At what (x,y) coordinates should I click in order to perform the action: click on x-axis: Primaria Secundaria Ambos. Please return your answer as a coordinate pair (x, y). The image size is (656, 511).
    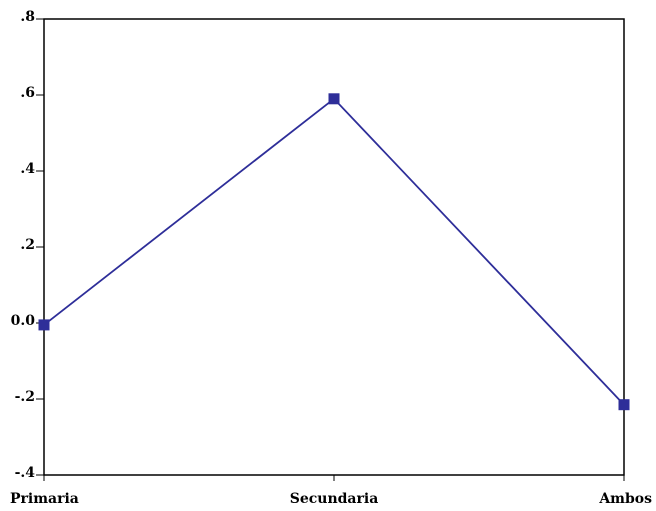
    Looking at the image, I should click on (331, 491).